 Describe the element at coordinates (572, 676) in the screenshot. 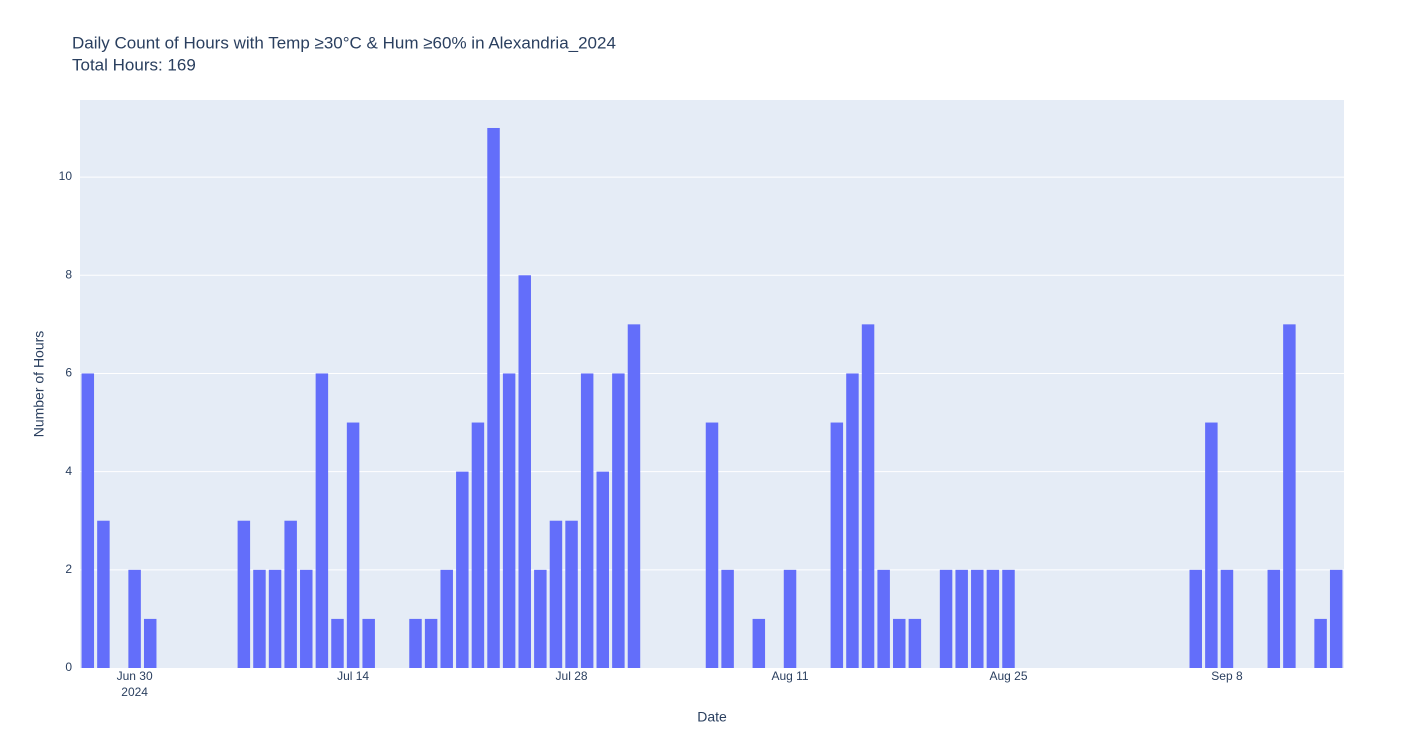

I see `x-tick-label: Jul 28` at that location.